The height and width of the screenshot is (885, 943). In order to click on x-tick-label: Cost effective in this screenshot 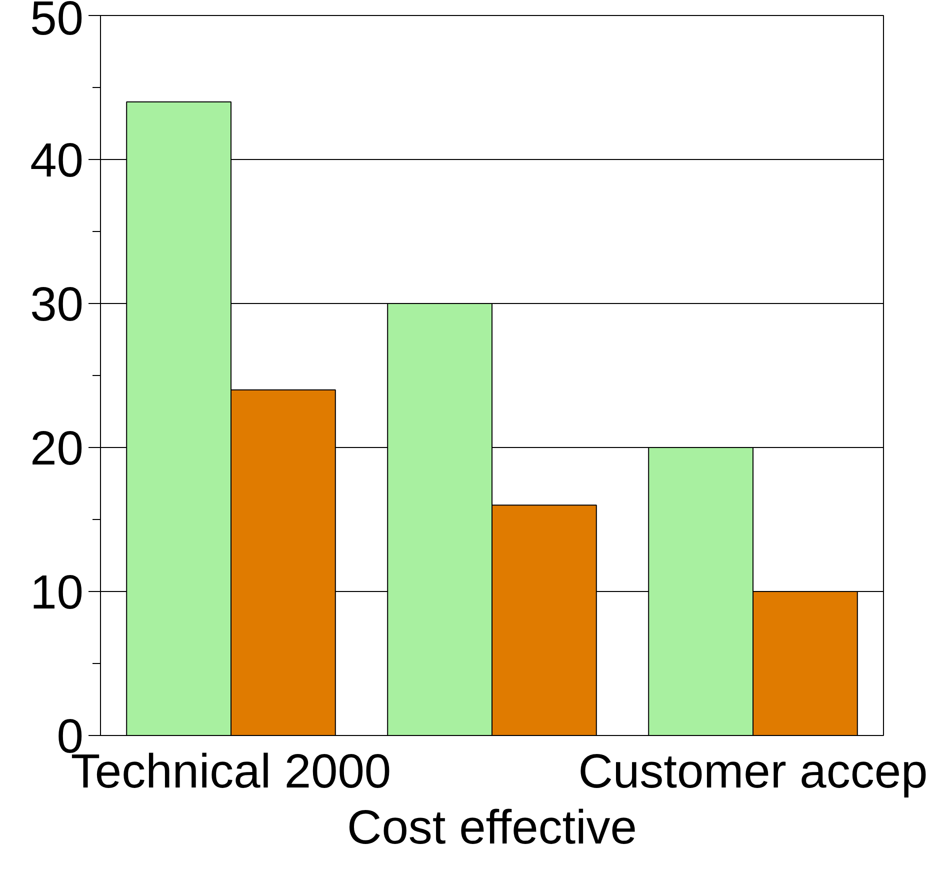, I will do `click(492, 828)`.